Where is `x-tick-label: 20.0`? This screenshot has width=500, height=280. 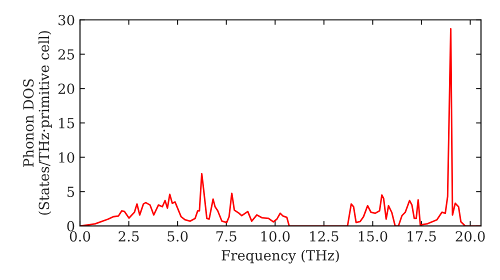
x-tick-label: 20.0 is located at coordinates (470, 236).